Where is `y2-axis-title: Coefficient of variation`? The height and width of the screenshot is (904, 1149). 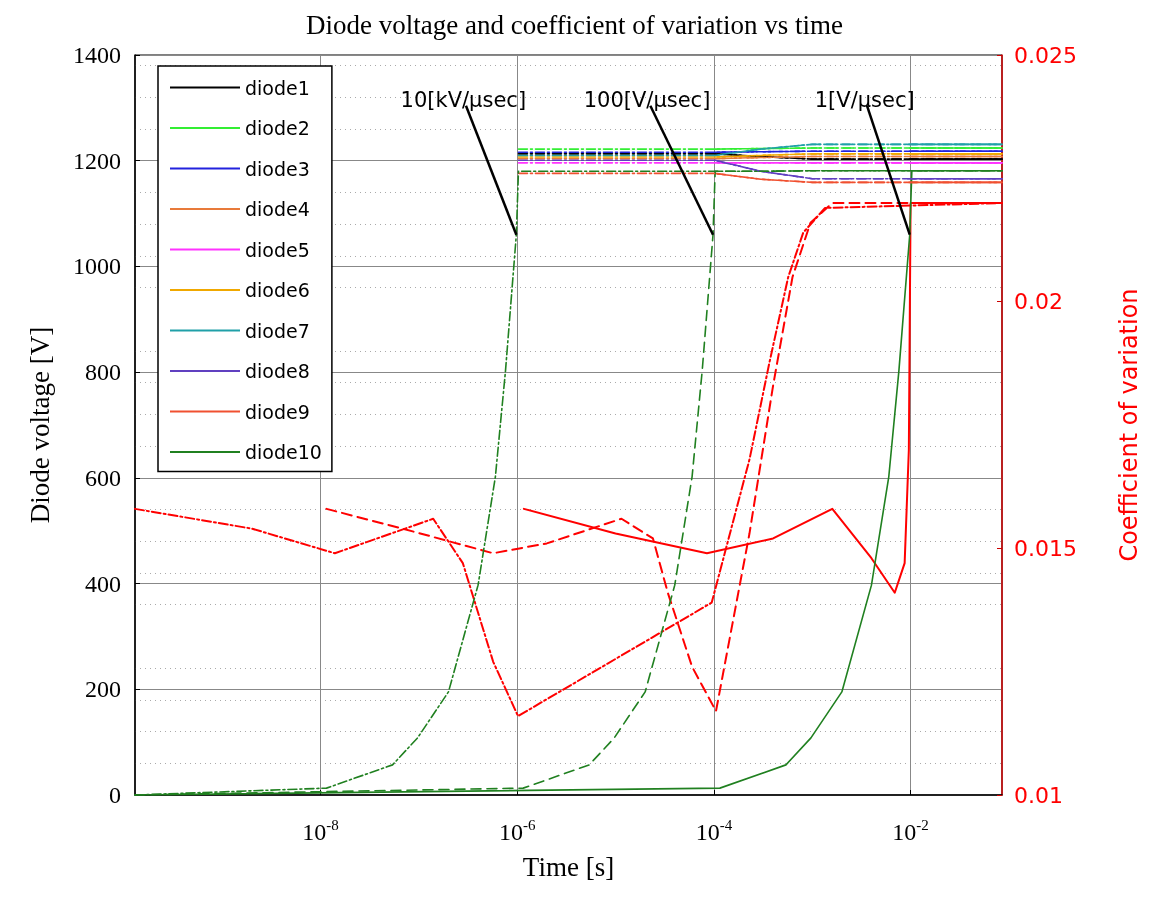
y2-axis-title: Coefficient of variation is located at coordinates (1129, 425).